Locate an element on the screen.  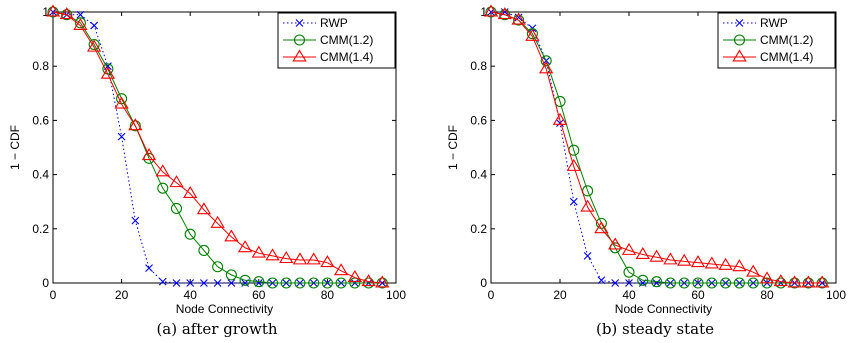
legend: RWP CMM(1.2) CMM(1.4) is located at coordinates (776, 40).